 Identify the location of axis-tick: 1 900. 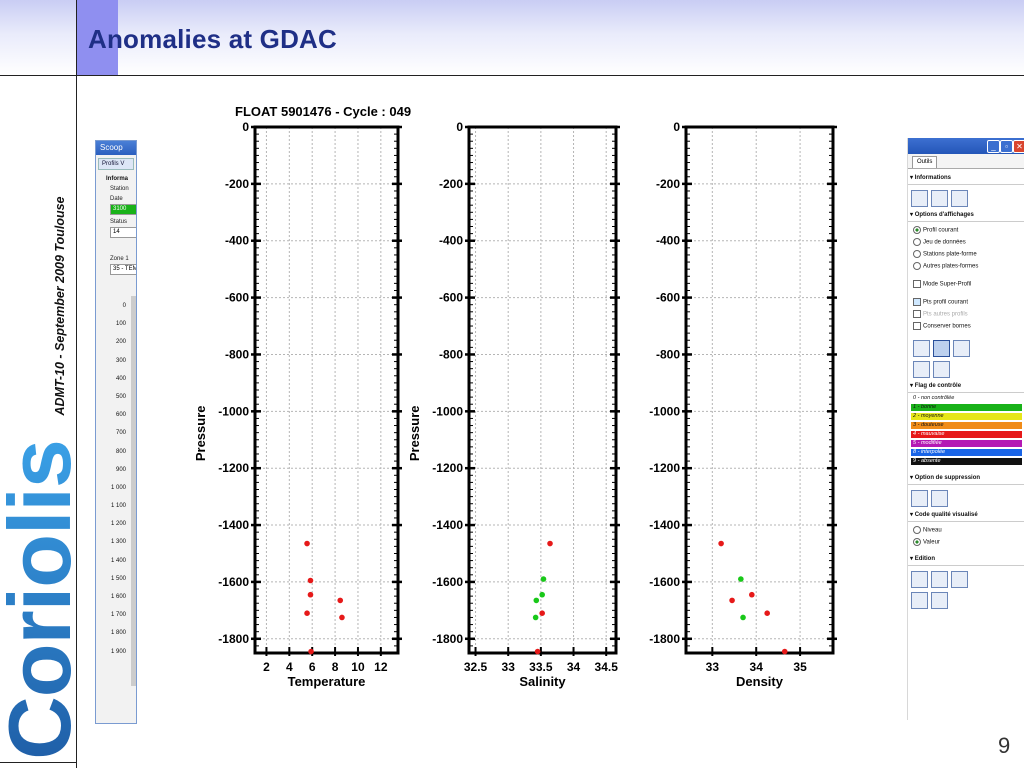
(118, 651).